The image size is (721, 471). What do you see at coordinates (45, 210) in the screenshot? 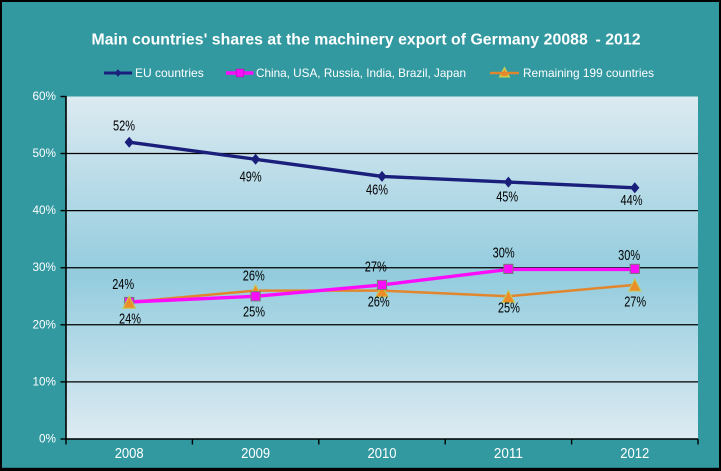
I see `svg-text: 40%` at bounding box center [45, 210].